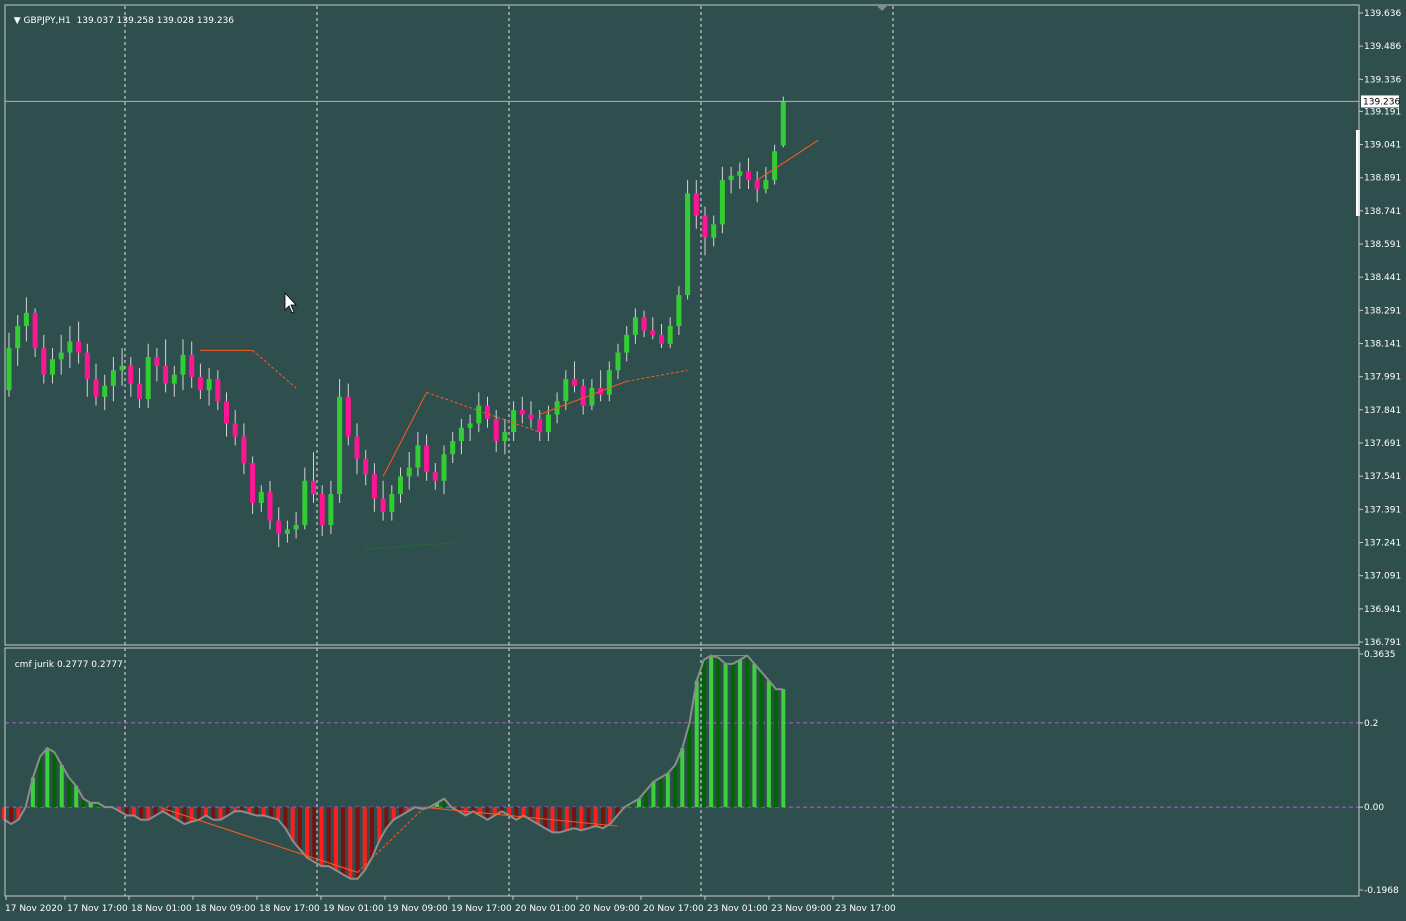 The width and height of the screenshot is (1406, 921). Describe the element at coordinates (409, 546) in the screenshot. I see `support-line` at that location.